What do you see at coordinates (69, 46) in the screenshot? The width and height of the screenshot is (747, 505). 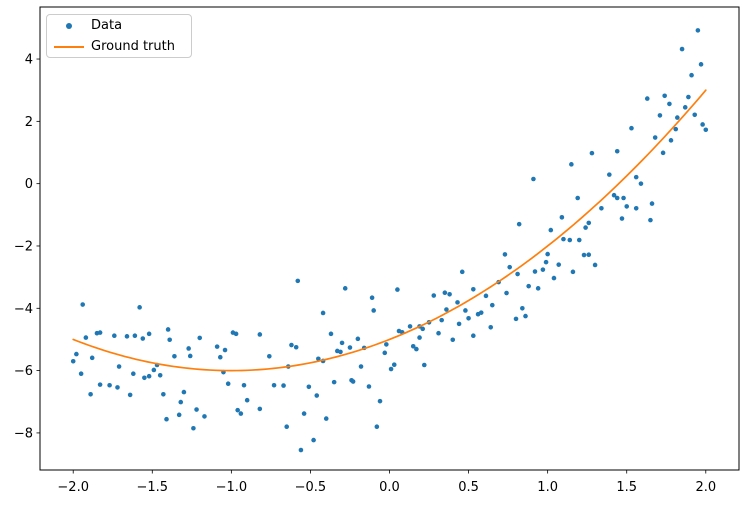 I see `legend-handle` at bounding box center [69, 46].